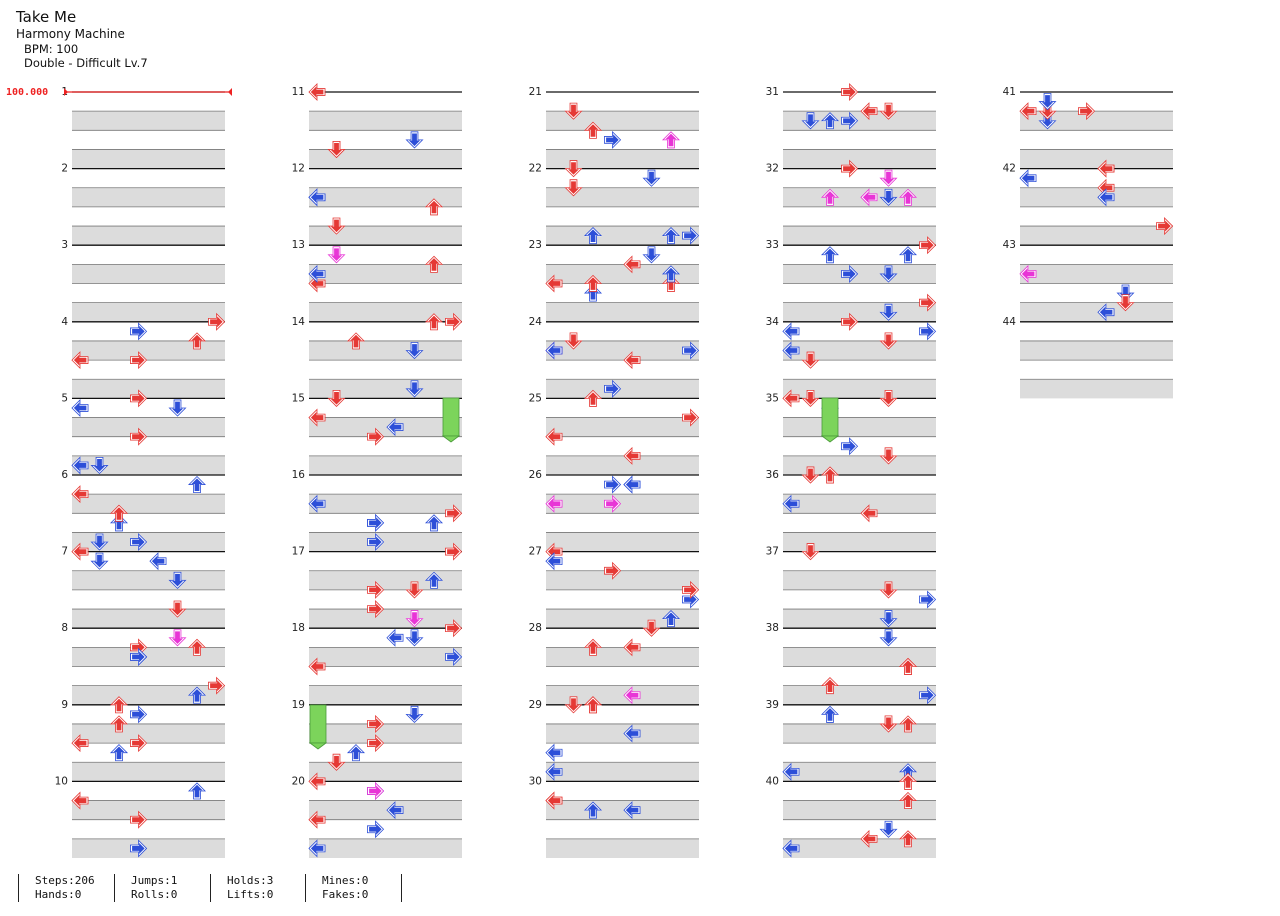  Describe the element at coordinates (1009, 245) in the screenshot. I see `measure-number: 43` at that location.